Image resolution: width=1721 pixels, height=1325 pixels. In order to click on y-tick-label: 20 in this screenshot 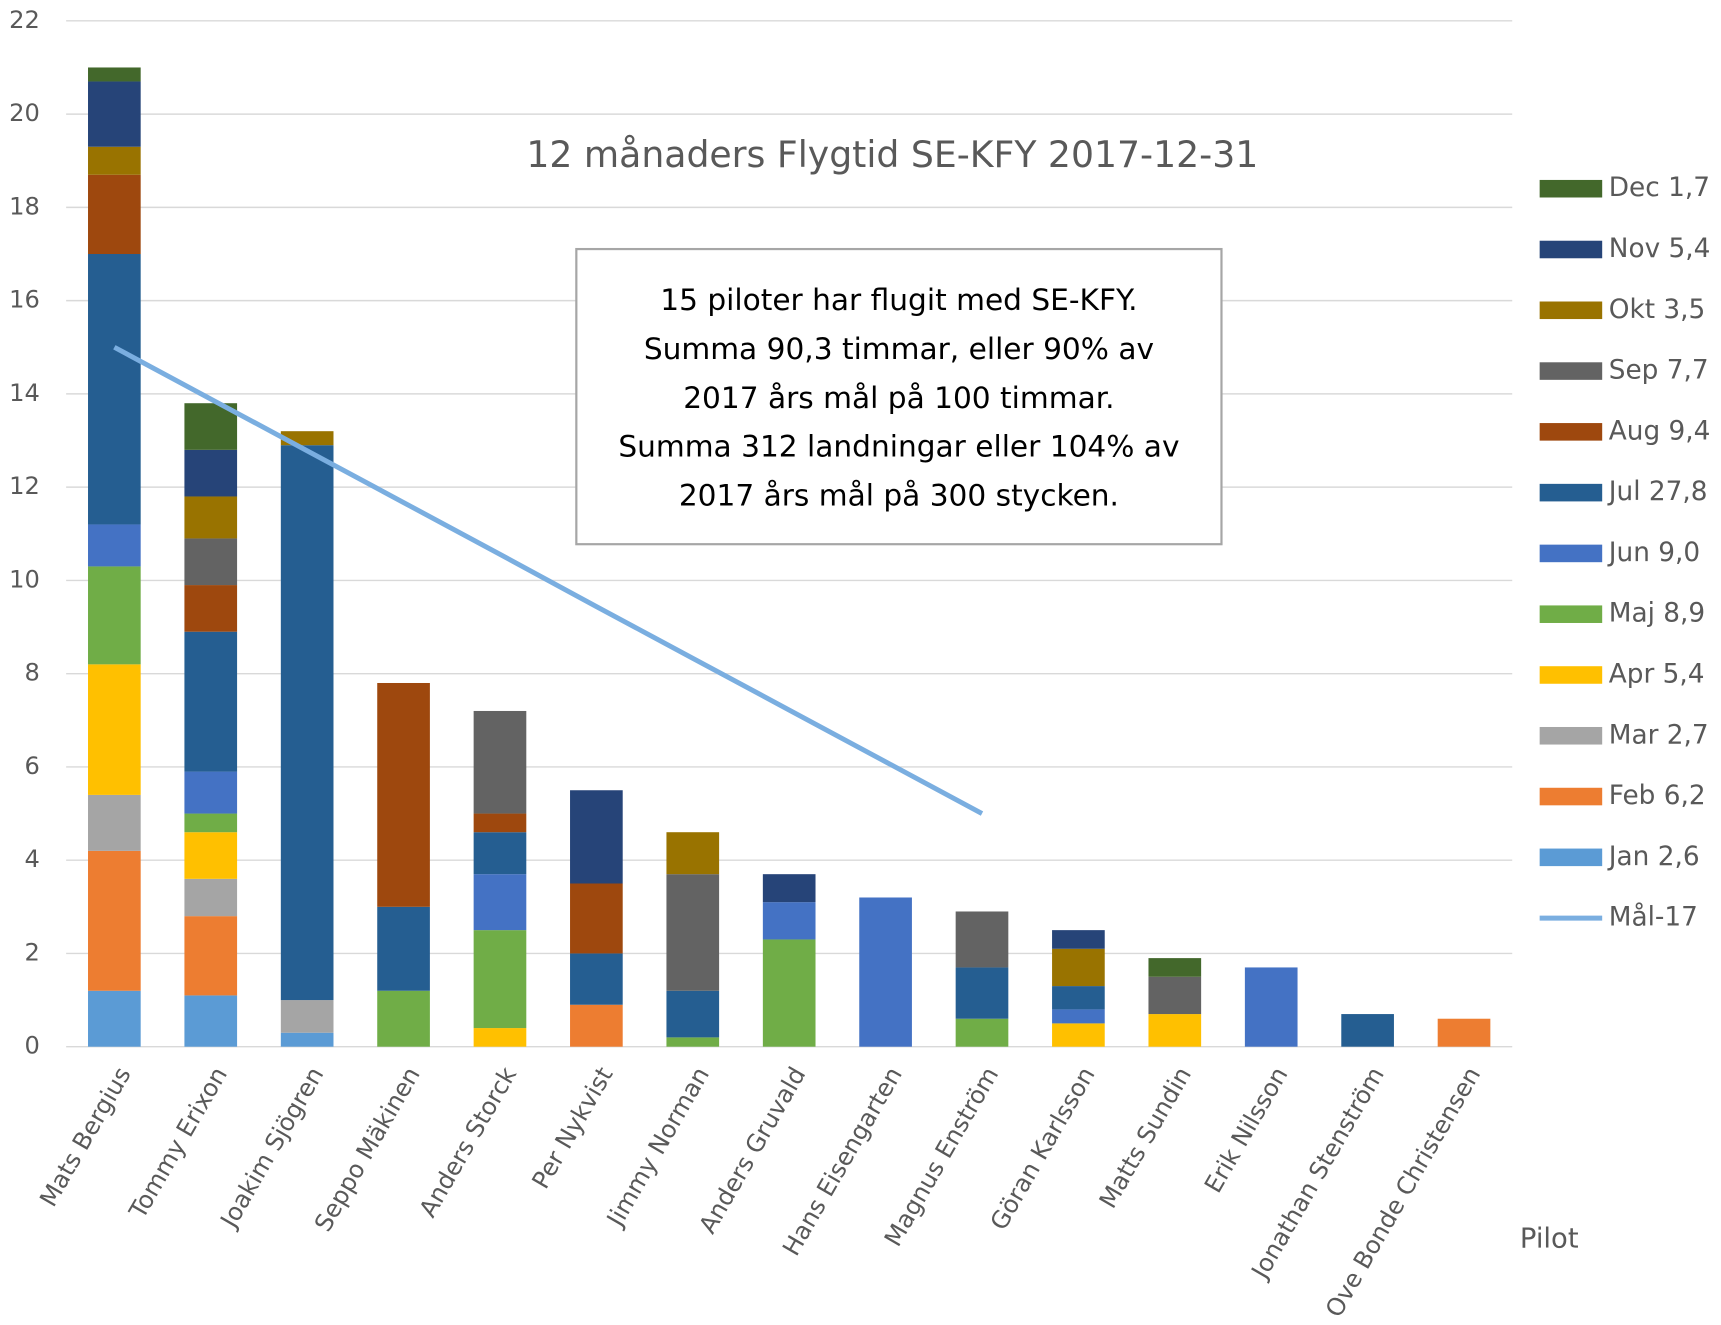, I will do `click(24, 113)`.